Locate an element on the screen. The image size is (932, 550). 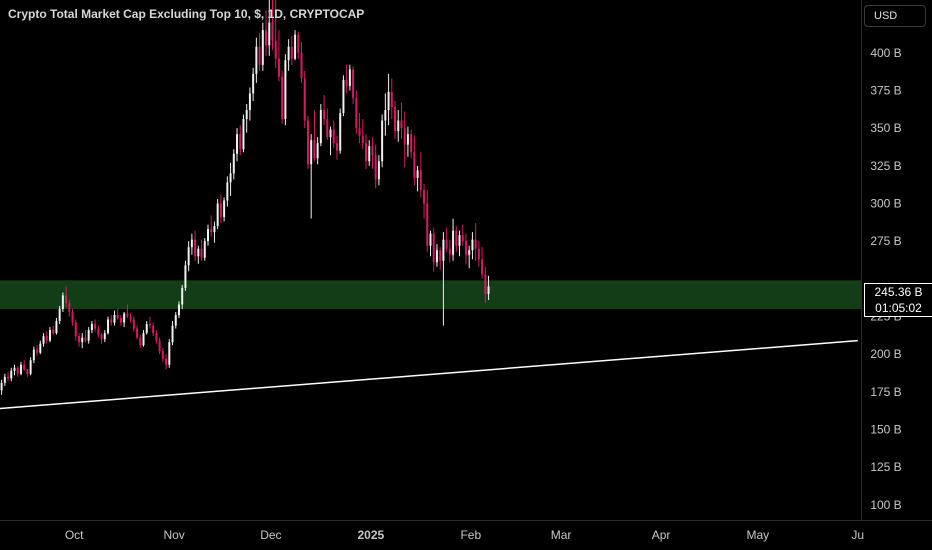
trendline is located at coordinates (429, 374).